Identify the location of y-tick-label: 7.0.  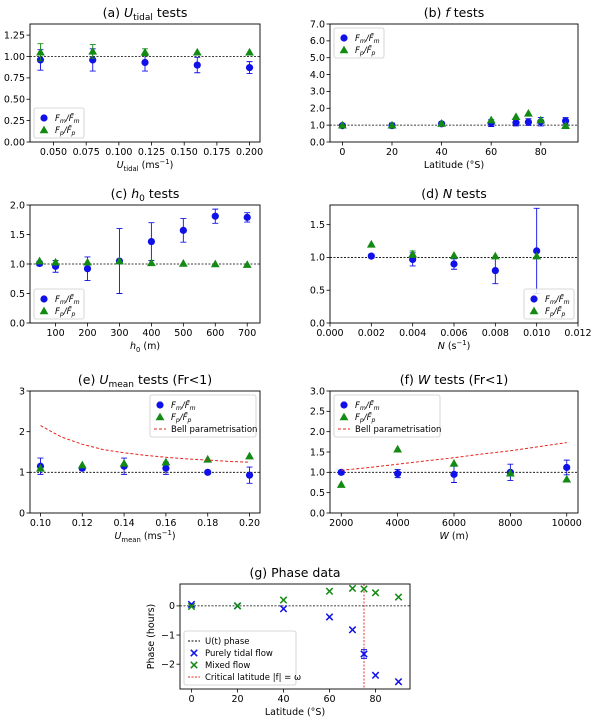
(317, 24).